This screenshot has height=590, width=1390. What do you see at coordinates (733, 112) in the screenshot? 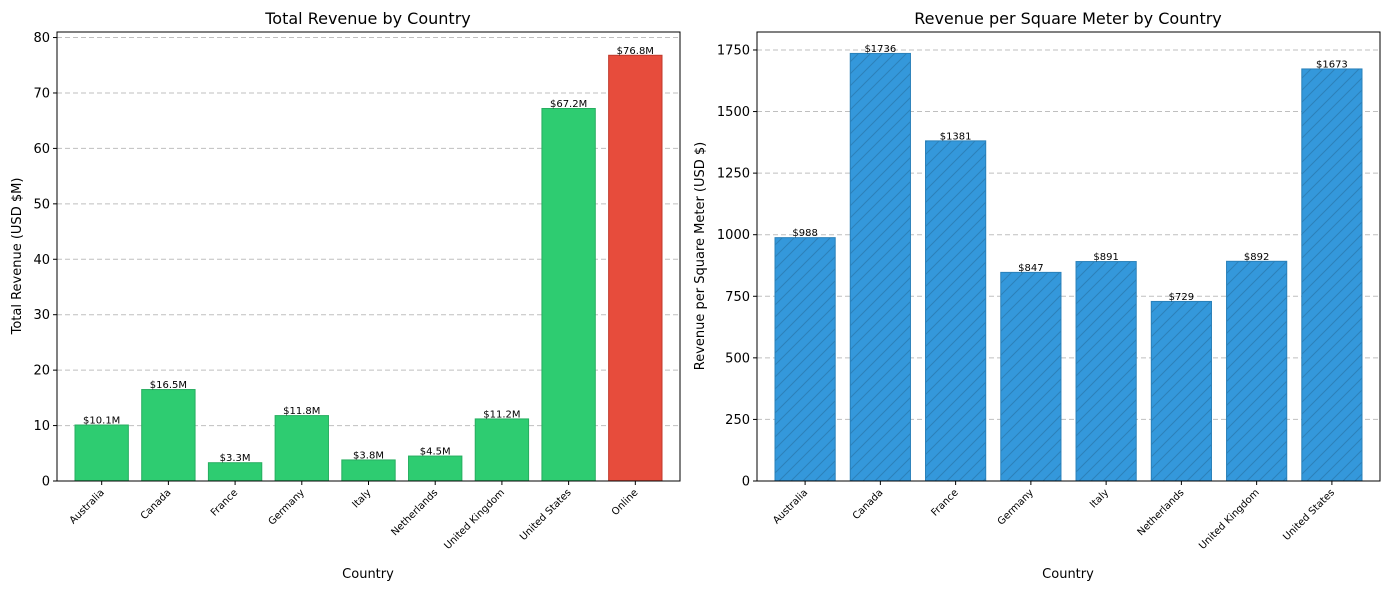
I see `y-tick-label: 1500` at bounding box center [733, 112].